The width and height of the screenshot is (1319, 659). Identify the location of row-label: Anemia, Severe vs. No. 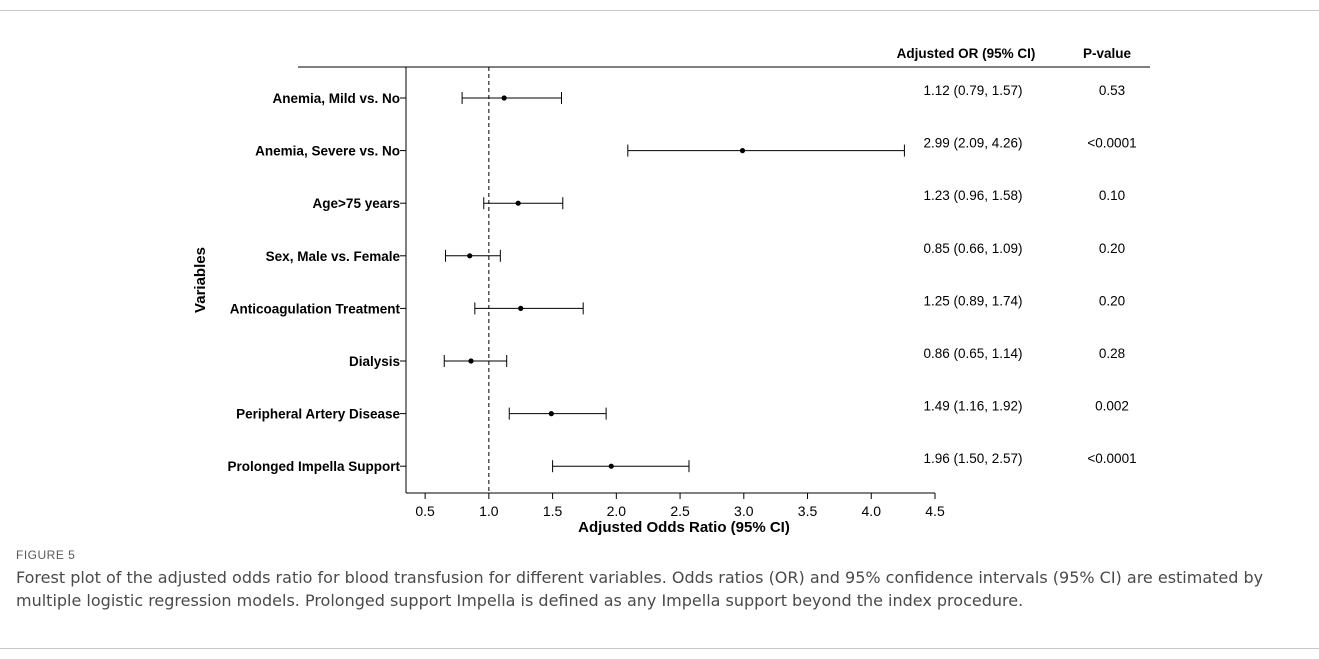
(327, 151).